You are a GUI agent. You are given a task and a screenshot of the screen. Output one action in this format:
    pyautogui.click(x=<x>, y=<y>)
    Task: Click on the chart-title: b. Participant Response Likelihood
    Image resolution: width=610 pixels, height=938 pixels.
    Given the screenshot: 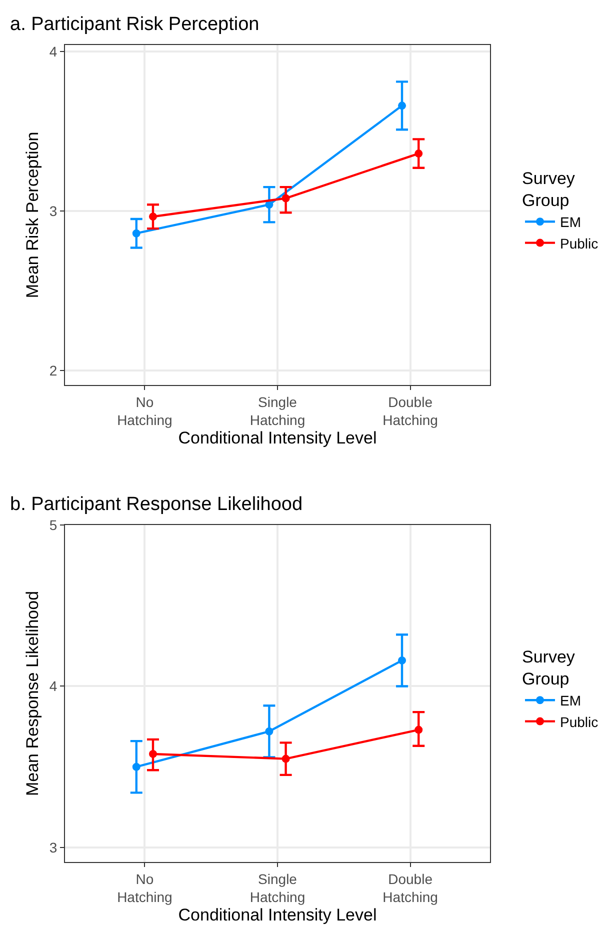 What is the action you would take?
    pyautogui.click(x=156, y=504)
    